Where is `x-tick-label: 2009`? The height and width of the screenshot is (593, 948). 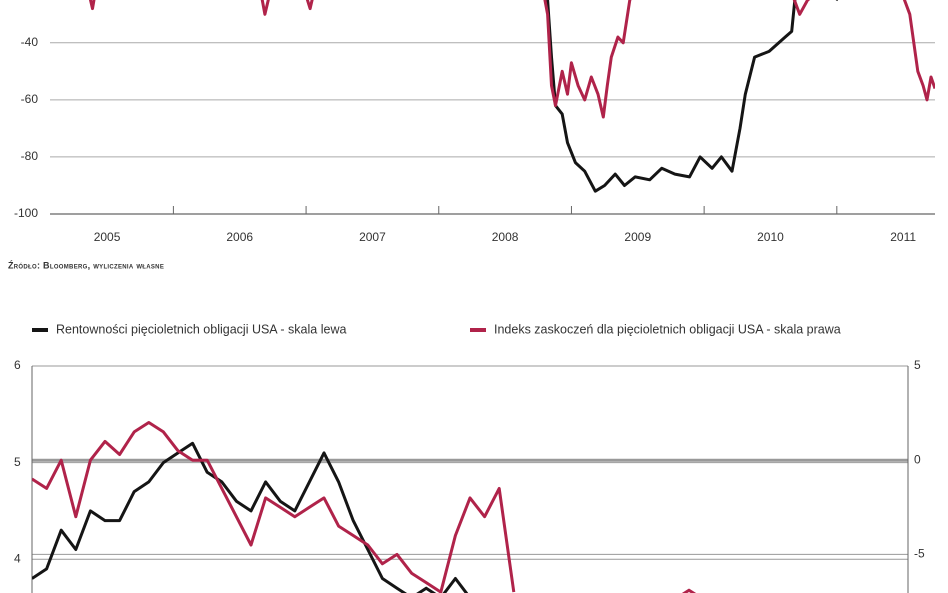 x-tick-label: 2009 is located at coordinates (637, 237).